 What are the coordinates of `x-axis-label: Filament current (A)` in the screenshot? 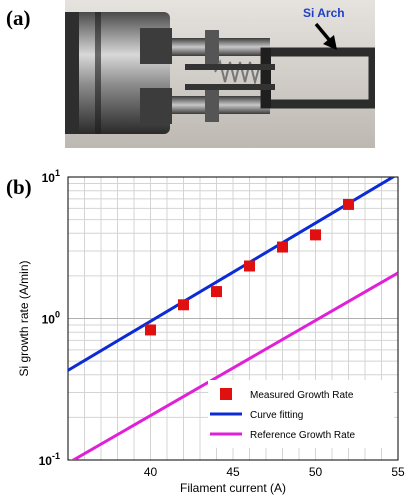 It's located at (233, 488).